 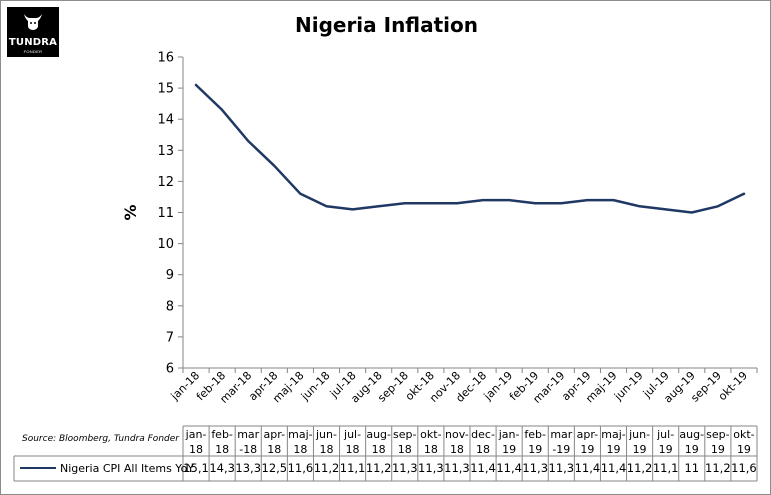 What do you see at coordinates (733, 386) in the screenshot?
I see `x-tick-label: okt-19` at bounding box center [733, 386].